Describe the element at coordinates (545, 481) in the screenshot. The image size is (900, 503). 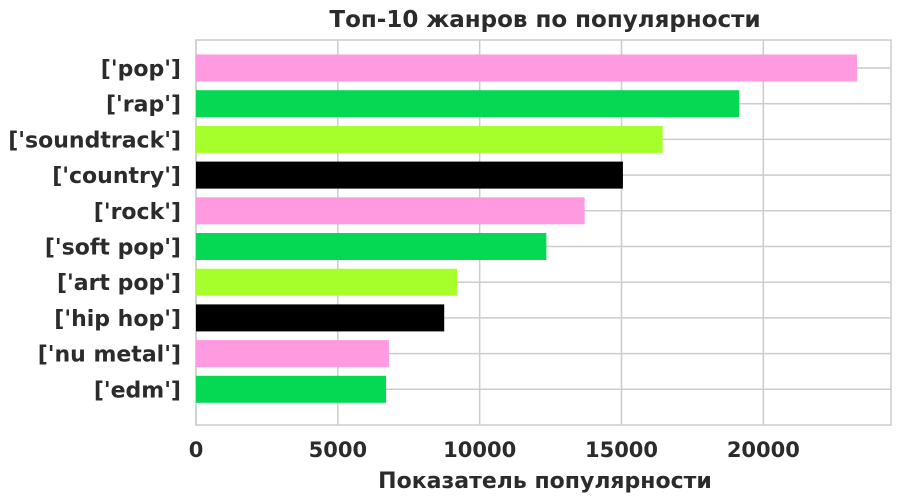
I see `x-axis-label: Показатель популярности` at that location.